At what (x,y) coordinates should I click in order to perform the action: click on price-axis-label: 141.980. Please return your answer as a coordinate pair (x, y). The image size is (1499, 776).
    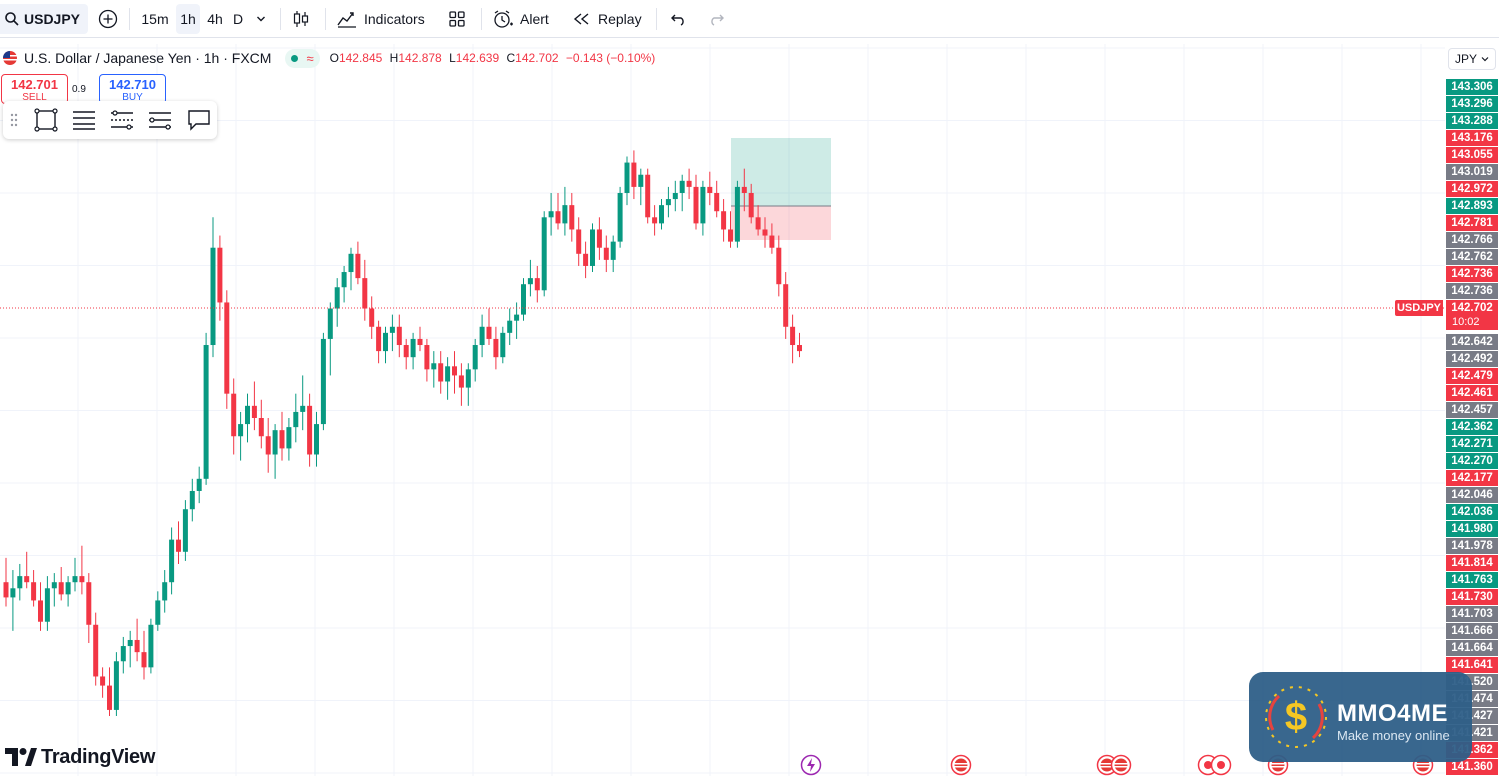
    Looking at the image, I should click on (1472, 529).